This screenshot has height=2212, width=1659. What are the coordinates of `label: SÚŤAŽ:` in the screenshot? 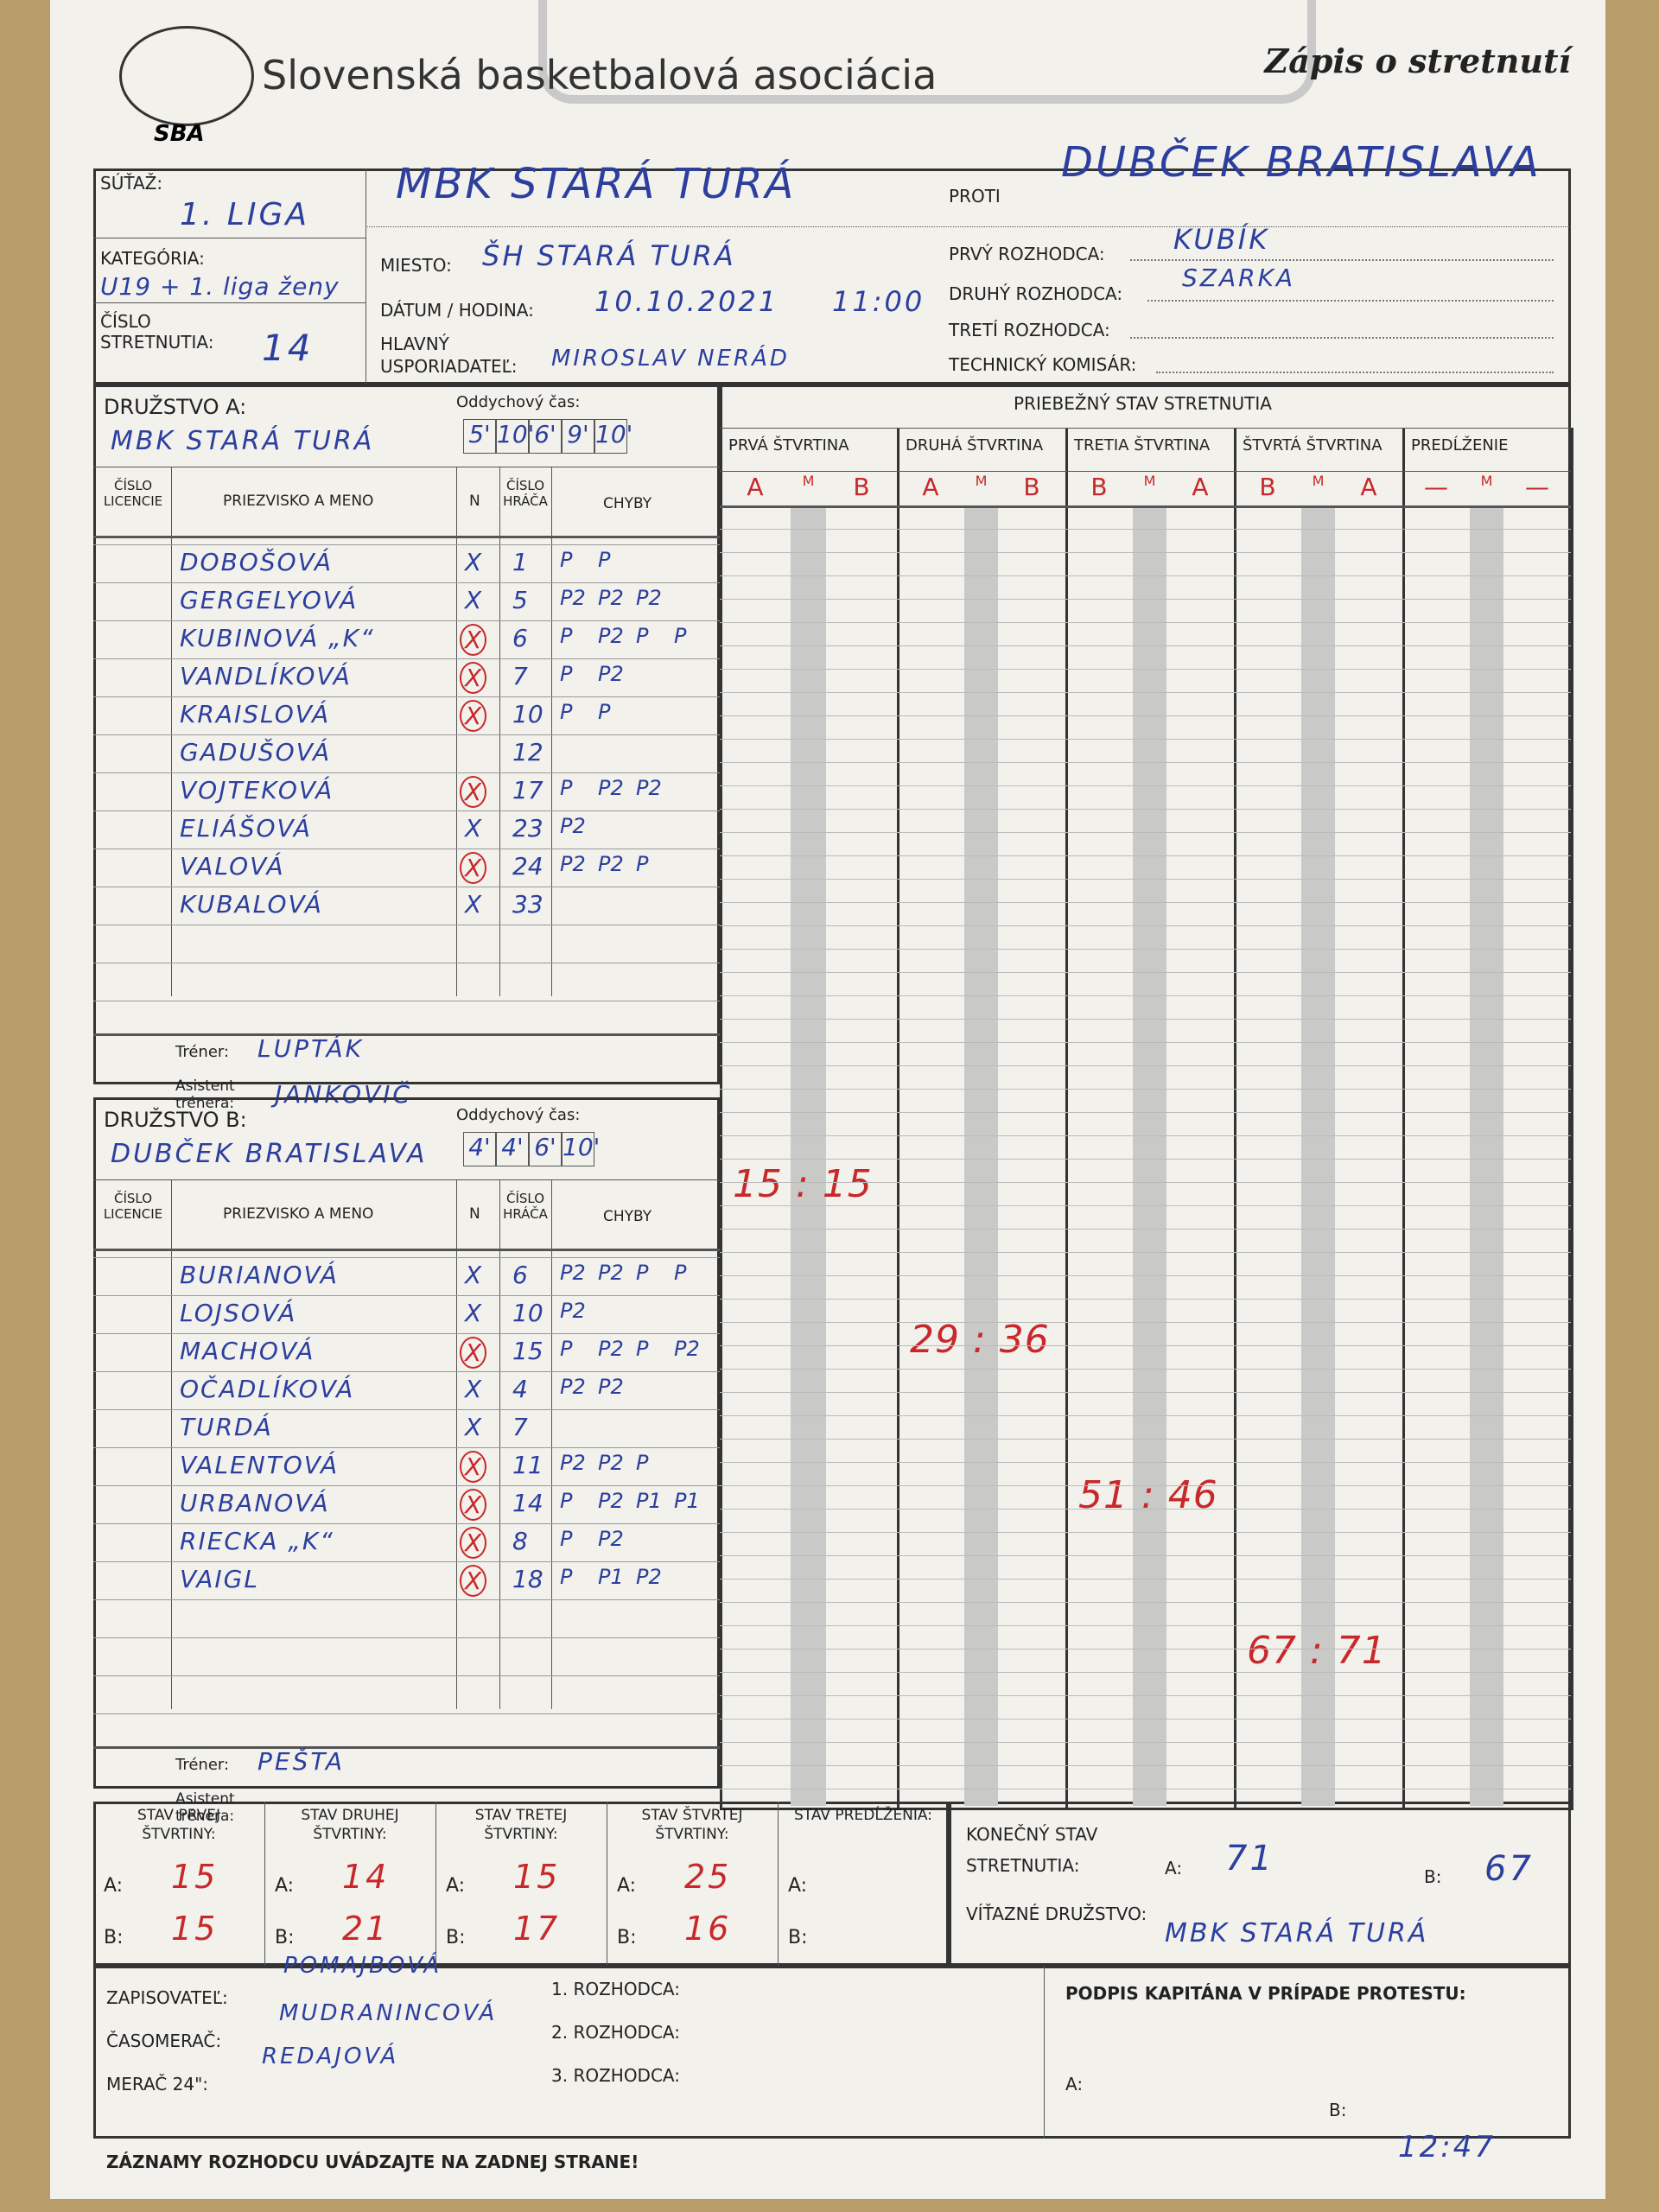 It's located at (131, 183).